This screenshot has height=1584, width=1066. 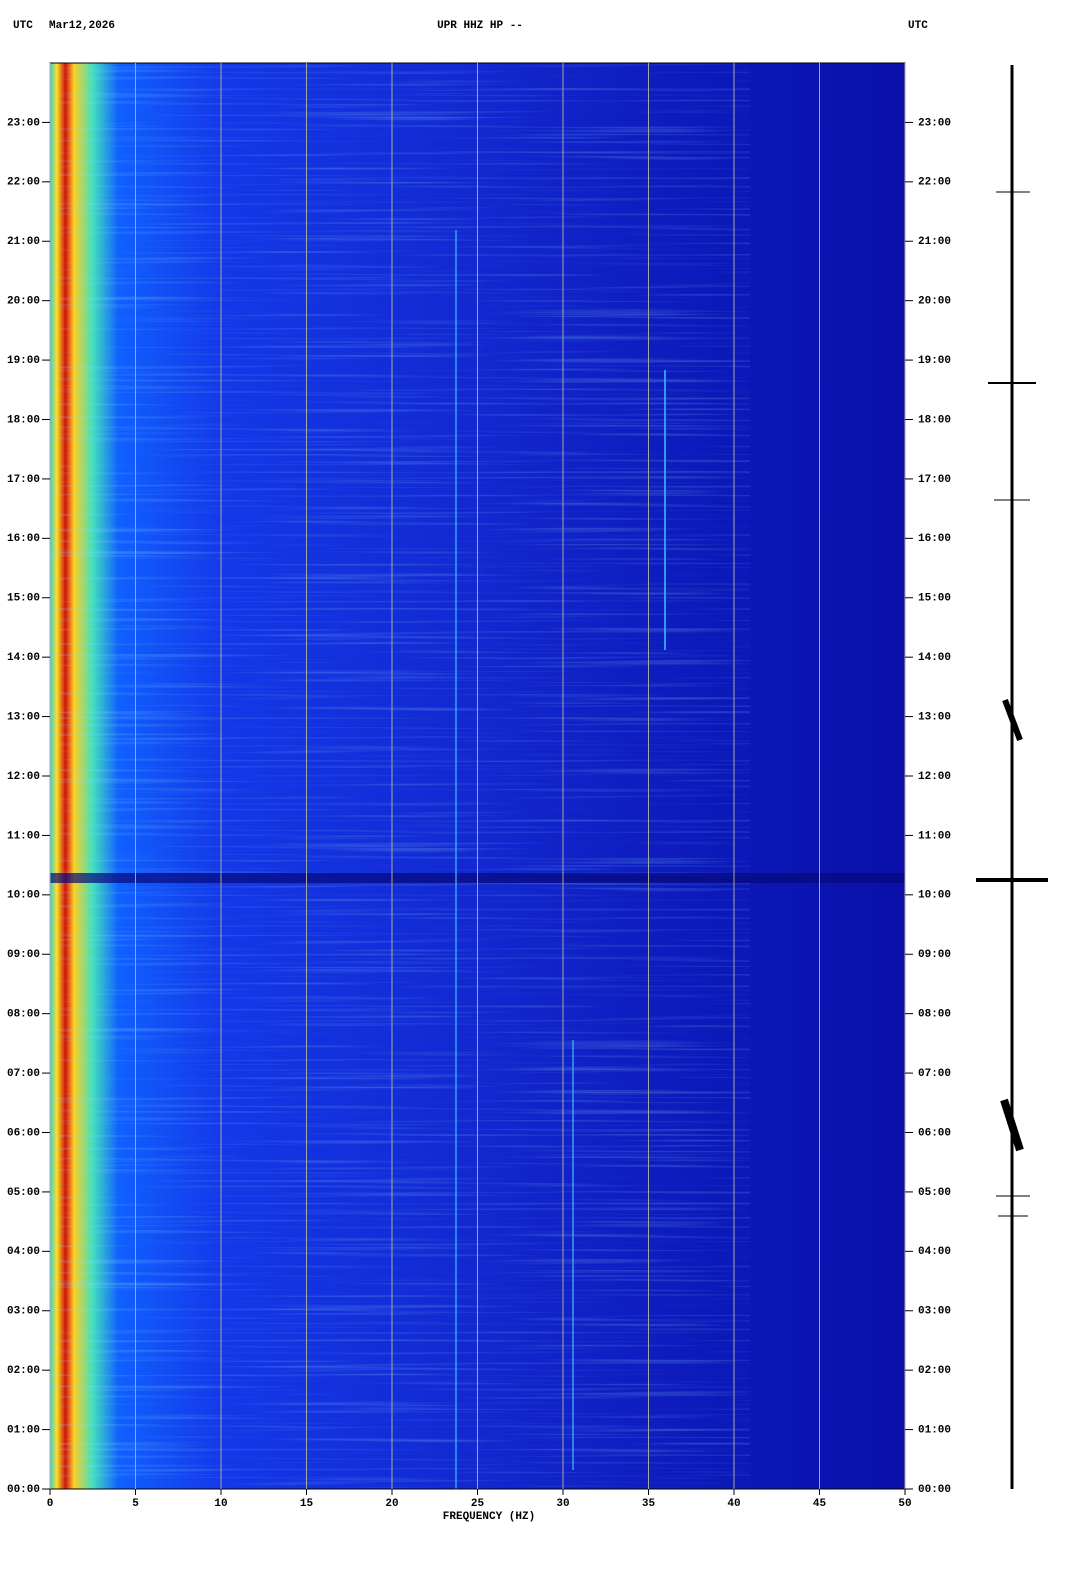 What do you see at coordinates (489, 1517) in the screenshot?
I see `x-axis-title: FREQUENCY (HZ)` at bounding box center [489, 1517].